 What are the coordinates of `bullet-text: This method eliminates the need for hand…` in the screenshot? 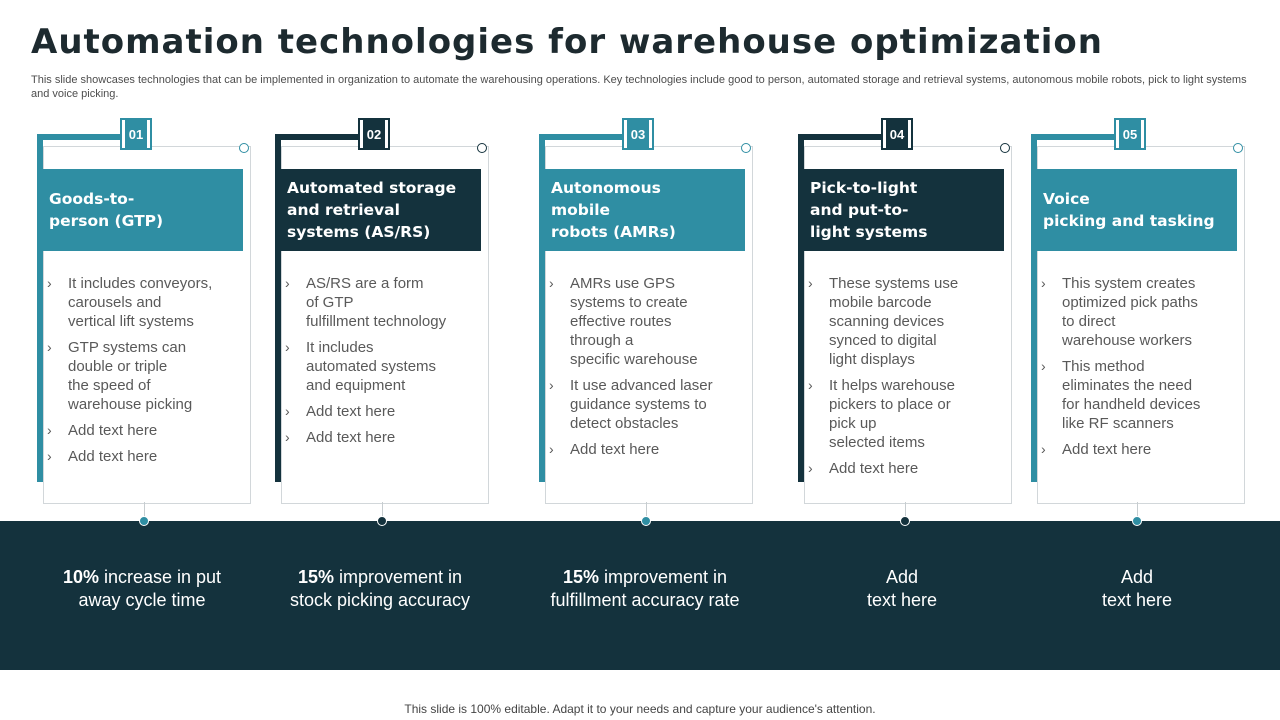 It's located at (1131, 395).